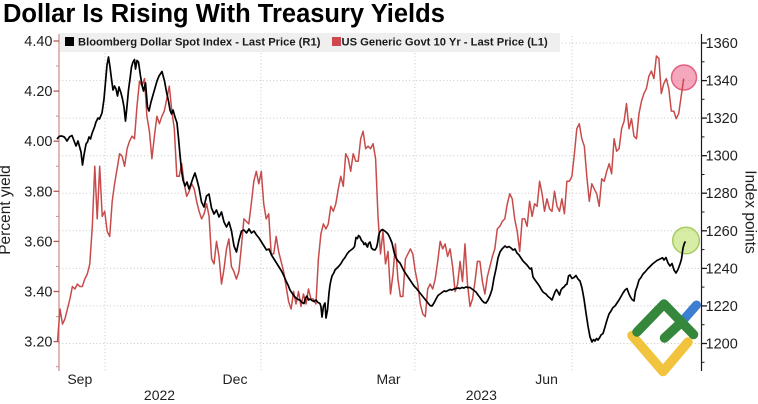 The width and height of the screenshot is (758, 404). I want to click on svg-text: Dec, so click(235, 379).